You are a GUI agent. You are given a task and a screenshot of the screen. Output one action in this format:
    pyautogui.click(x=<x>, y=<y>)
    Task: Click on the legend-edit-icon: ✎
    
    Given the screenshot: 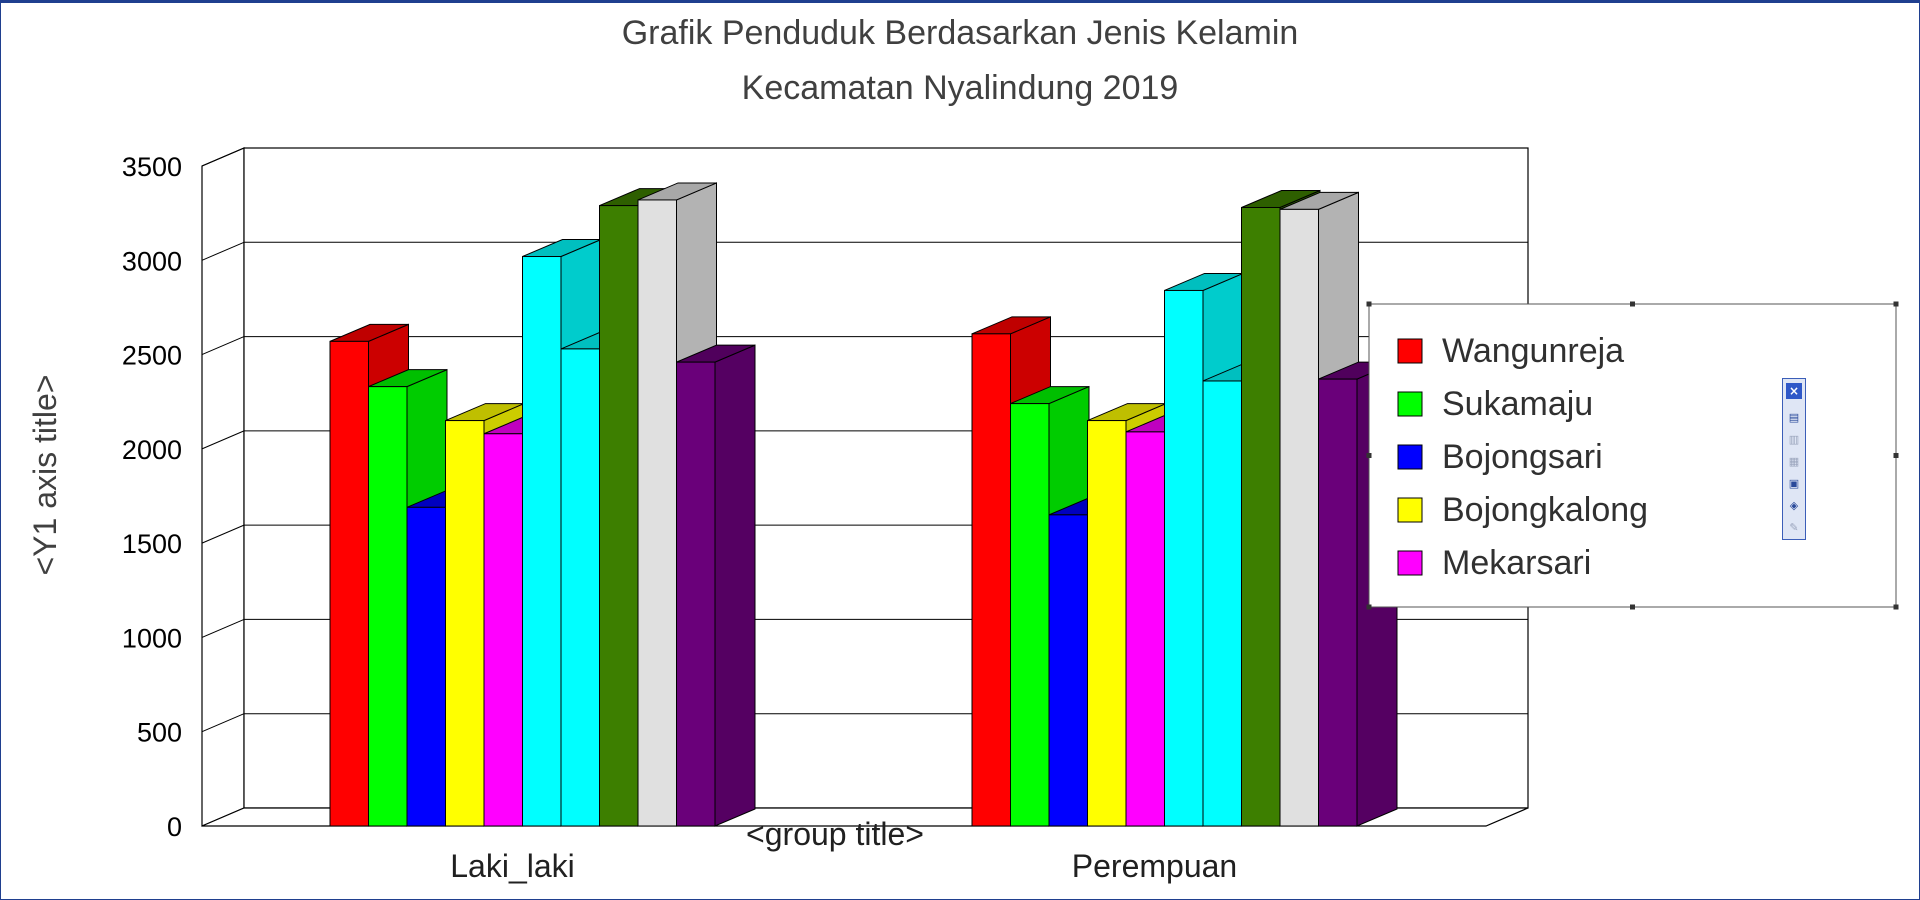 What is the action you would take?
    pyautogui.click(x=1794, y=527)
    